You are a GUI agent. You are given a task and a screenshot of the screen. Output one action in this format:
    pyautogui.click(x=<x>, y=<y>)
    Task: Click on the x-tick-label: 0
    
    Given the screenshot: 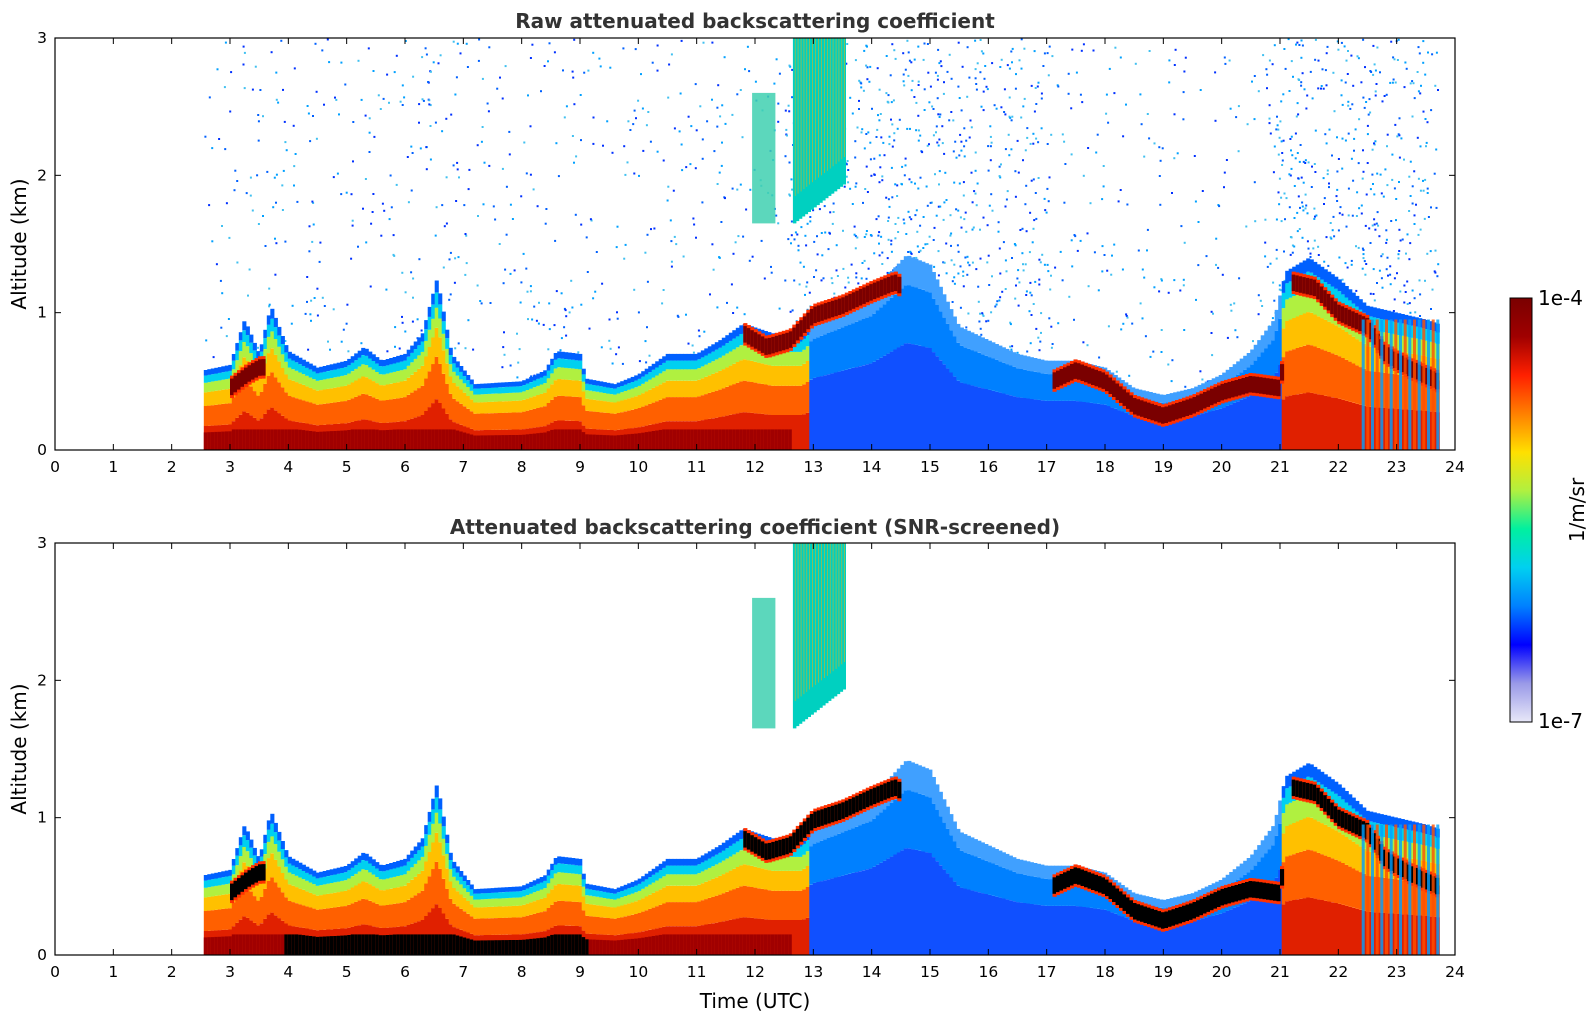 What is the action you would take?
    pyautogui.click(x=55, y=467)
    